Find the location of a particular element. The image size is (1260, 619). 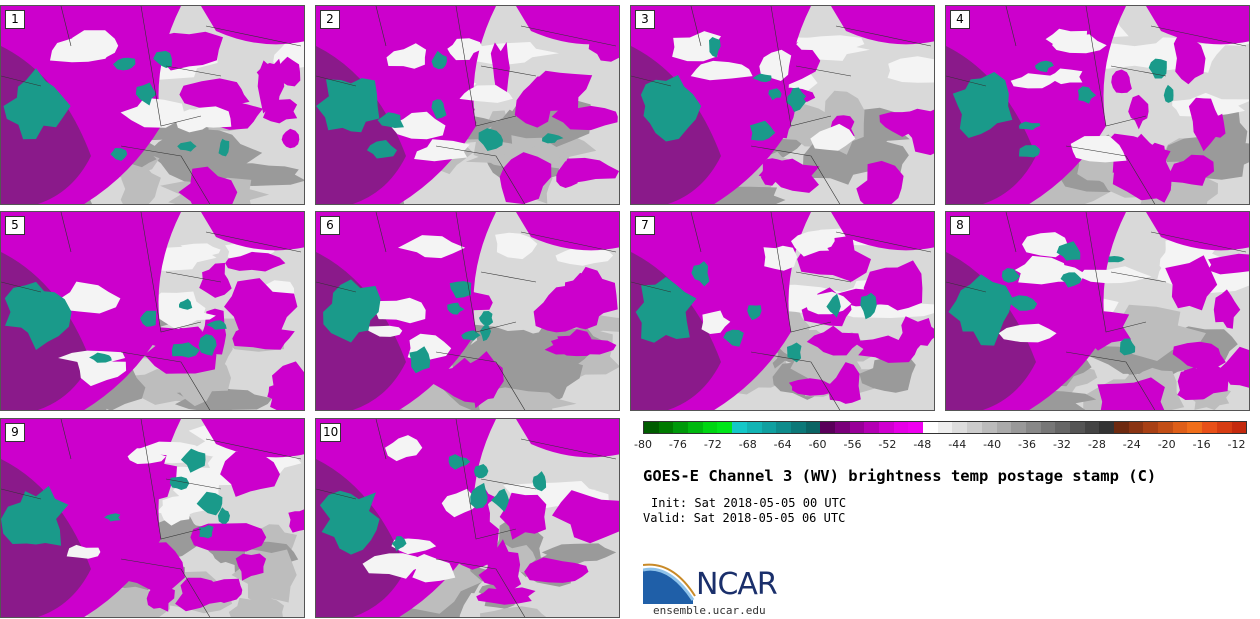

panel-number-label: 7 is located at coordinates (645, 225).